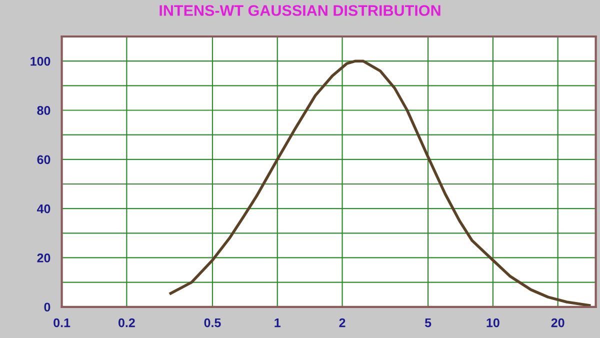 The width and height of the screenshot is (600, 338). What do you see at coordinates (62, 323) in the screenshot?
I see `x-tick-label: 0.1` at bounding box center [62, 323].